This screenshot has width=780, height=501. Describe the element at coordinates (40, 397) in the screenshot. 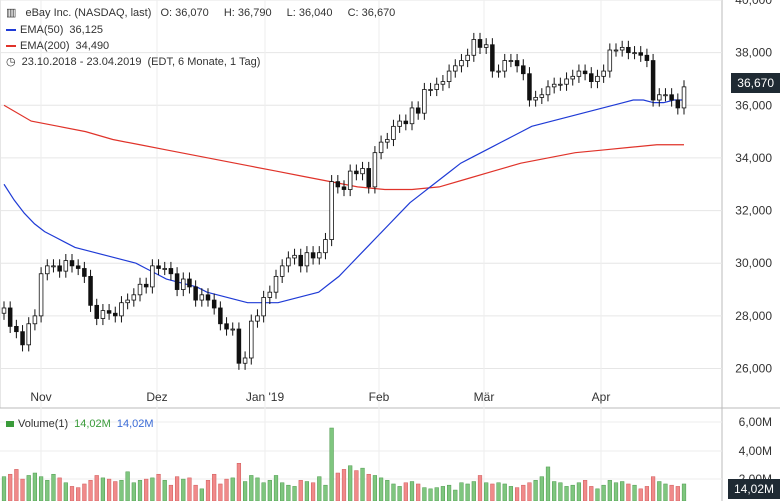

I see `x-tick-label: Nov` at that location.